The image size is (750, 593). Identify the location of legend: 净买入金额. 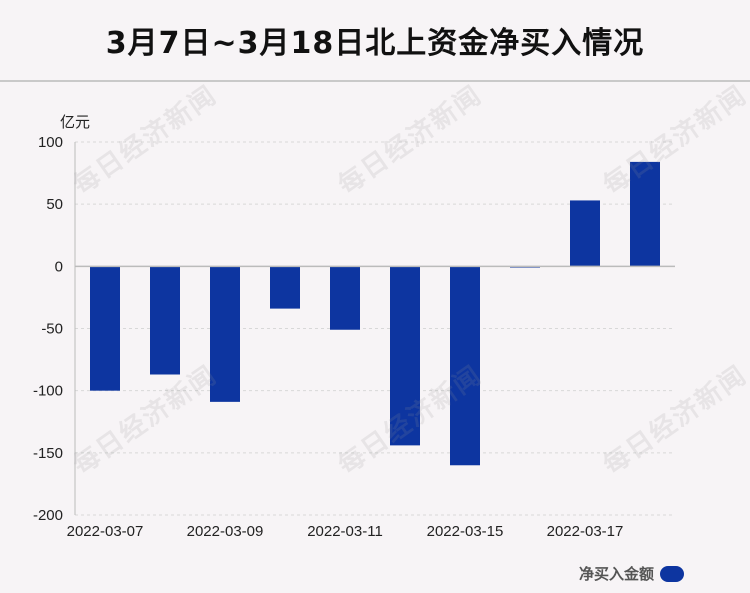
(631, 573).